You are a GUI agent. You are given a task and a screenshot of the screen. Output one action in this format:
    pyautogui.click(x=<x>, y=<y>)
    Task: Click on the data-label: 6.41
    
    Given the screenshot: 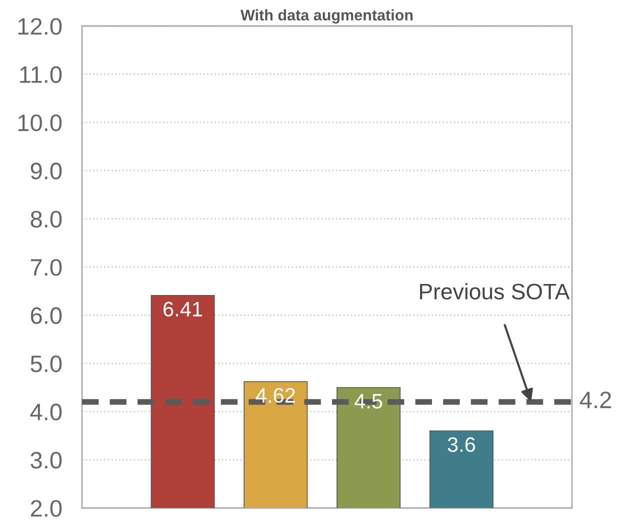 What is the action you would take?
    pyautogui.click(x=183, y=309)
    